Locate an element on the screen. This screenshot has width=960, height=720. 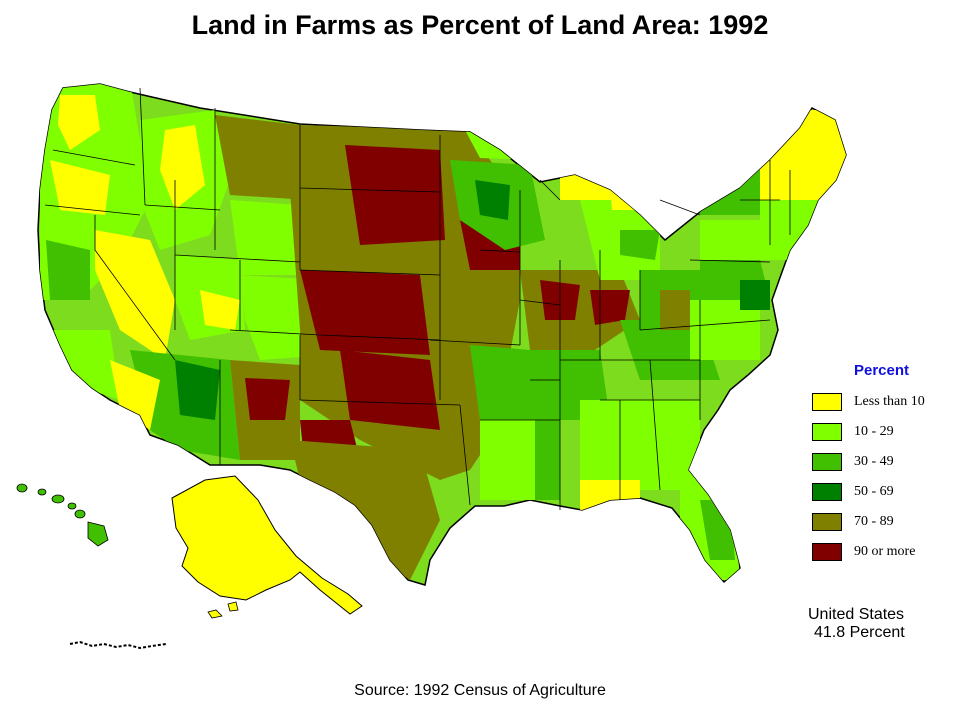
legend-label: 90 or more is located at coordinates (885, 551).